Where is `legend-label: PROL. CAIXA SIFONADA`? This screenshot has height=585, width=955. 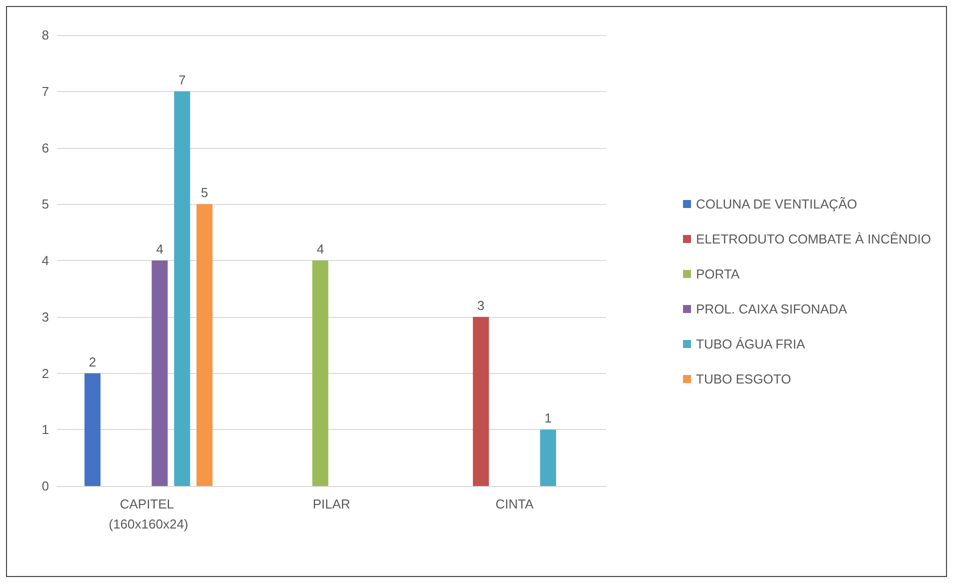
legend-label: PROL. CAIXA SIFONADA is located at coordinates (772, 309).